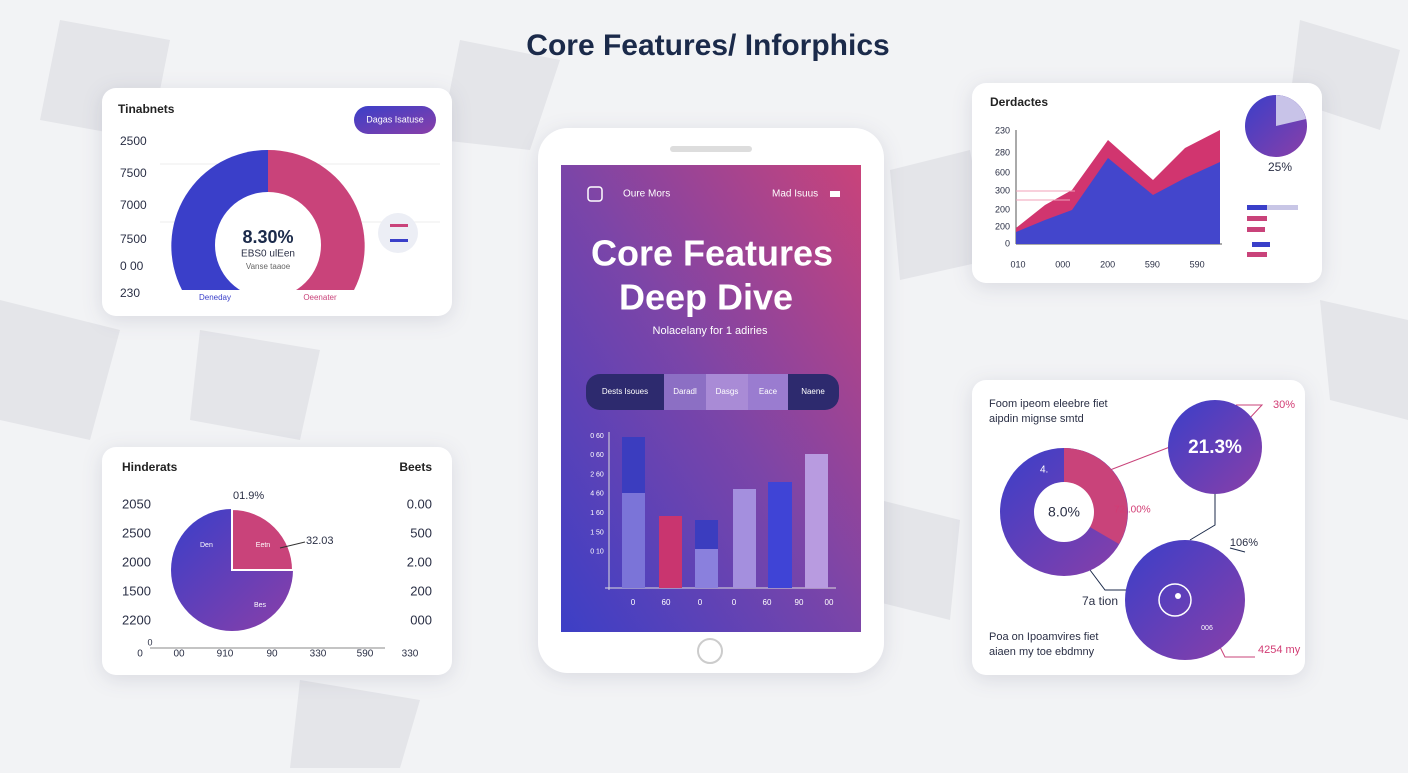 Image resolution: width=1408 pixels, height=773 pixels. Describe the element at coordinates (712, 253) in the screenshot. I see `hero-title: Core Features` at that location.